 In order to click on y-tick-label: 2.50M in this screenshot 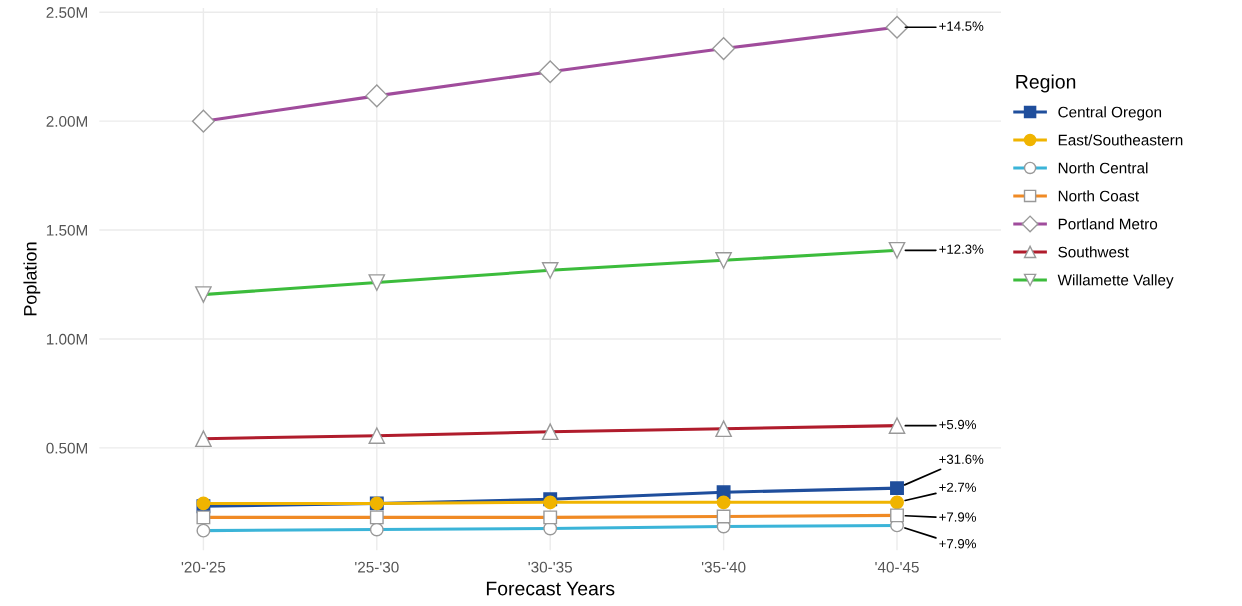, I will do `click(66, 12)`.